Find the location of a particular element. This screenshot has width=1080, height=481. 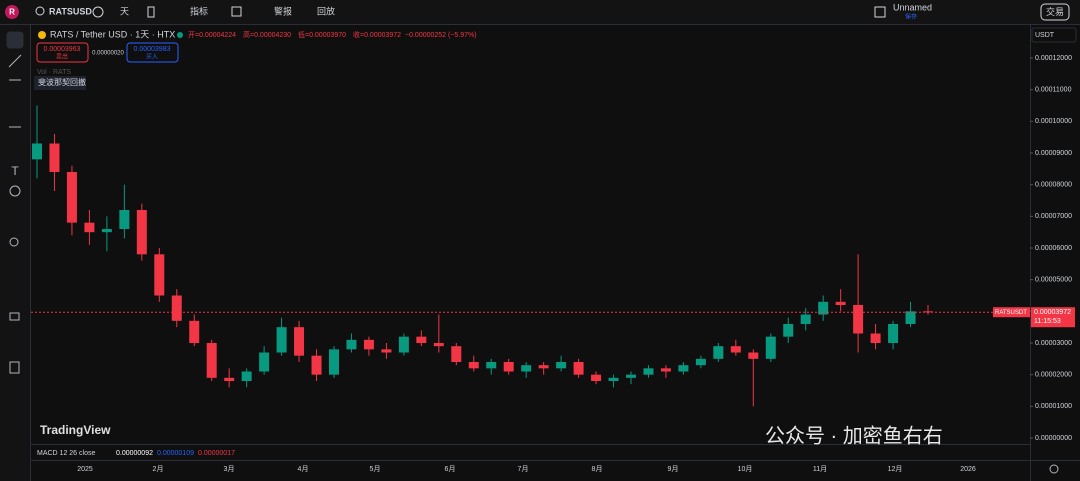

y-tick-label: 0.00000000 is located at coordinates (1053, 438).